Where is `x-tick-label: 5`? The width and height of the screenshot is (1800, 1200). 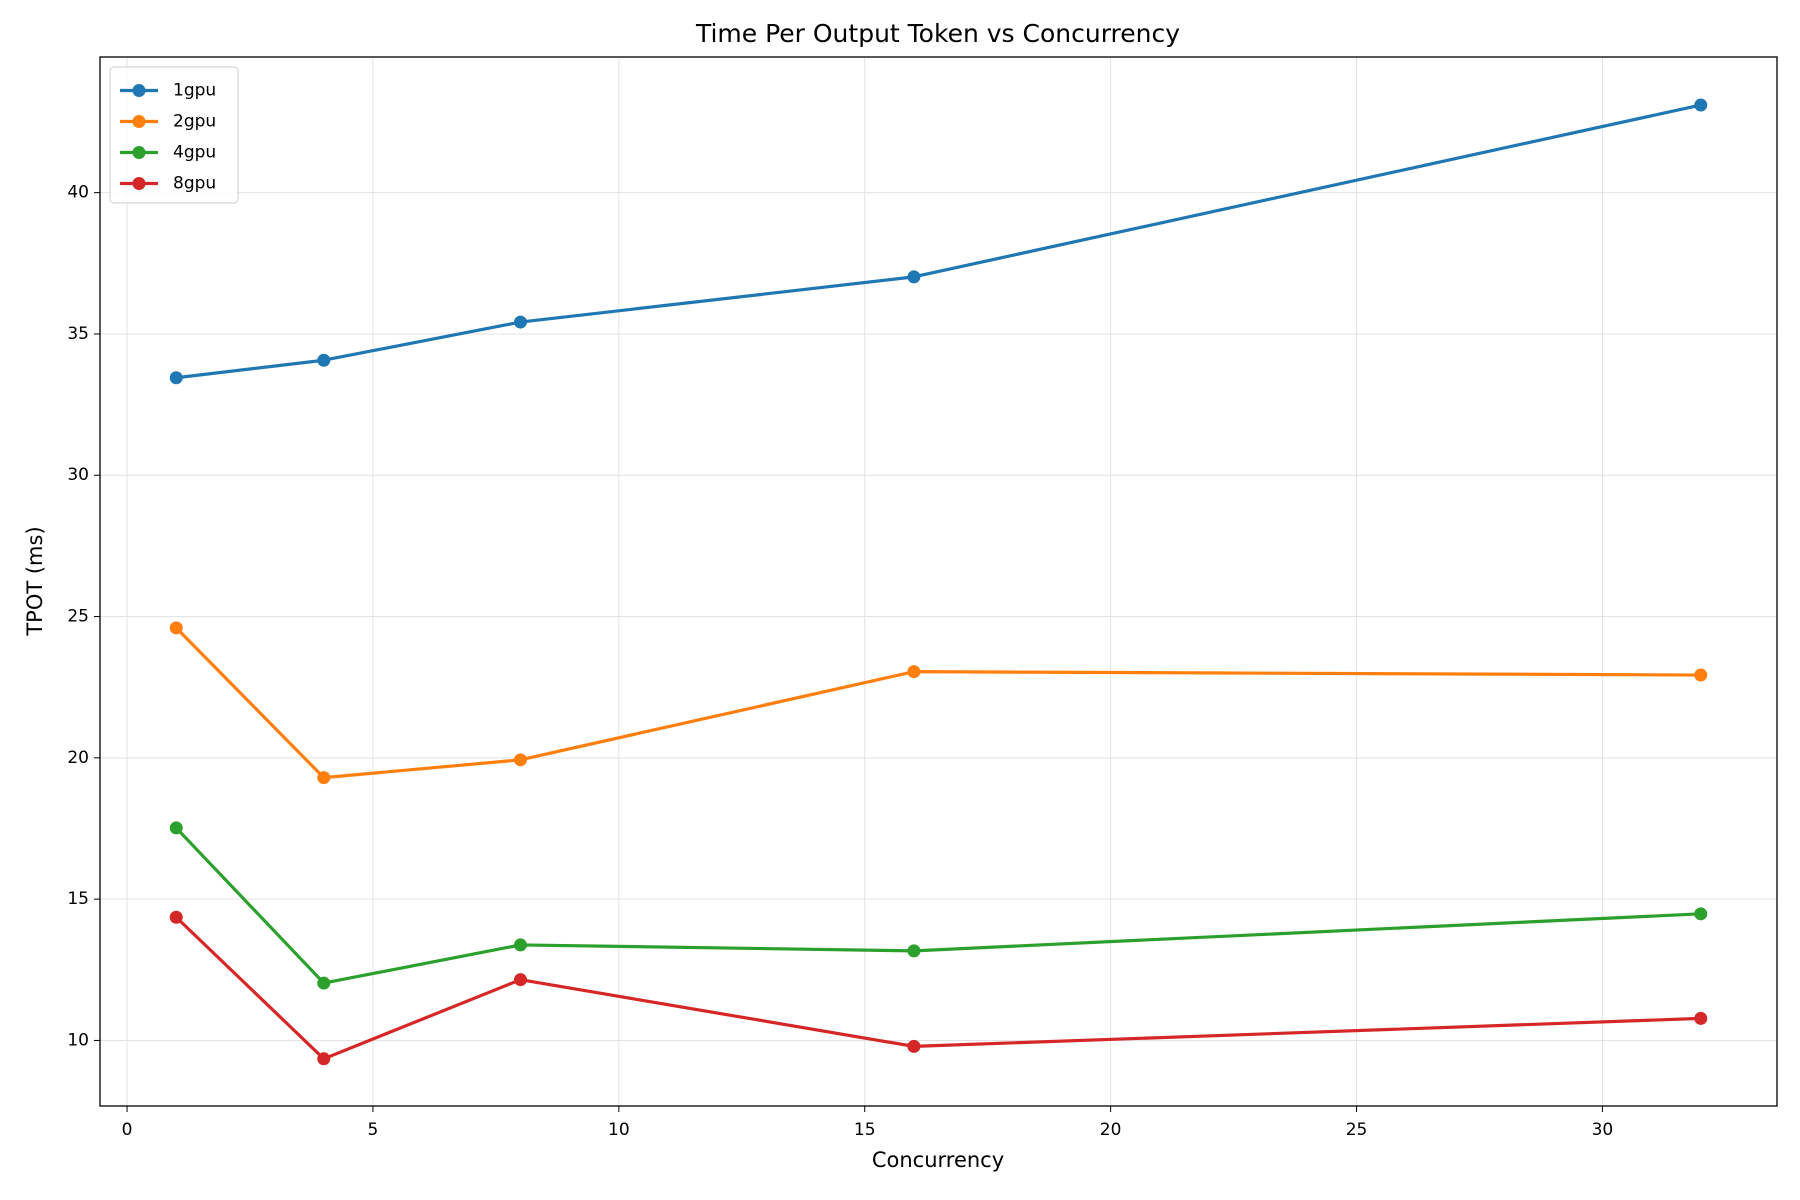
x-tick-label: 5 is located at coordinates (373, 1130).